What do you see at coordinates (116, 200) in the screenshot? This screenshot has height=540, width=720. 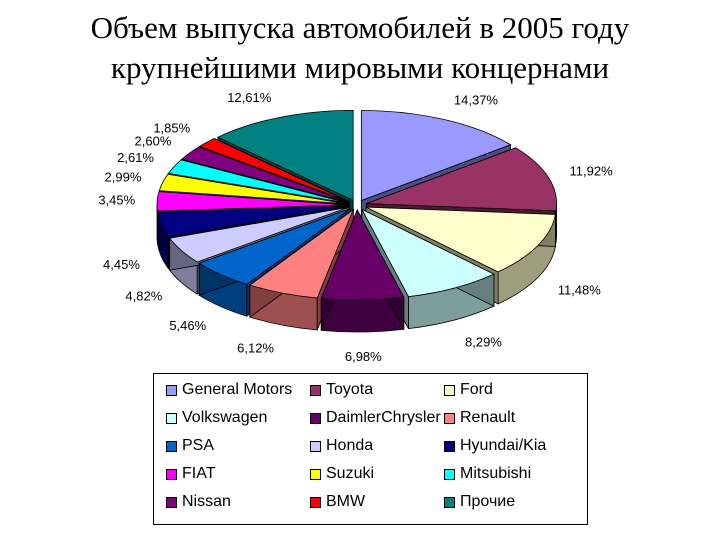 I see `percent-label-fiat: 3,45%` at bounding box center [116, 200].